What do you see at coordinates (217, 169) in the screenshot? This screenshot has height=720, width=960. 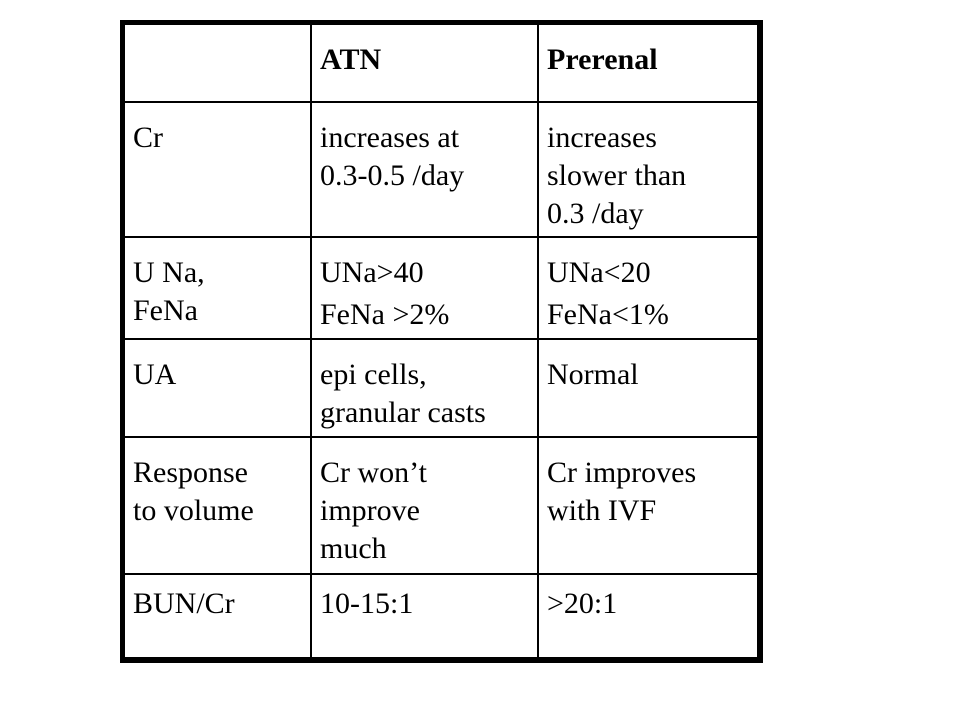 I see `row-label-cr: Cr` at bounding box center [217, 169].